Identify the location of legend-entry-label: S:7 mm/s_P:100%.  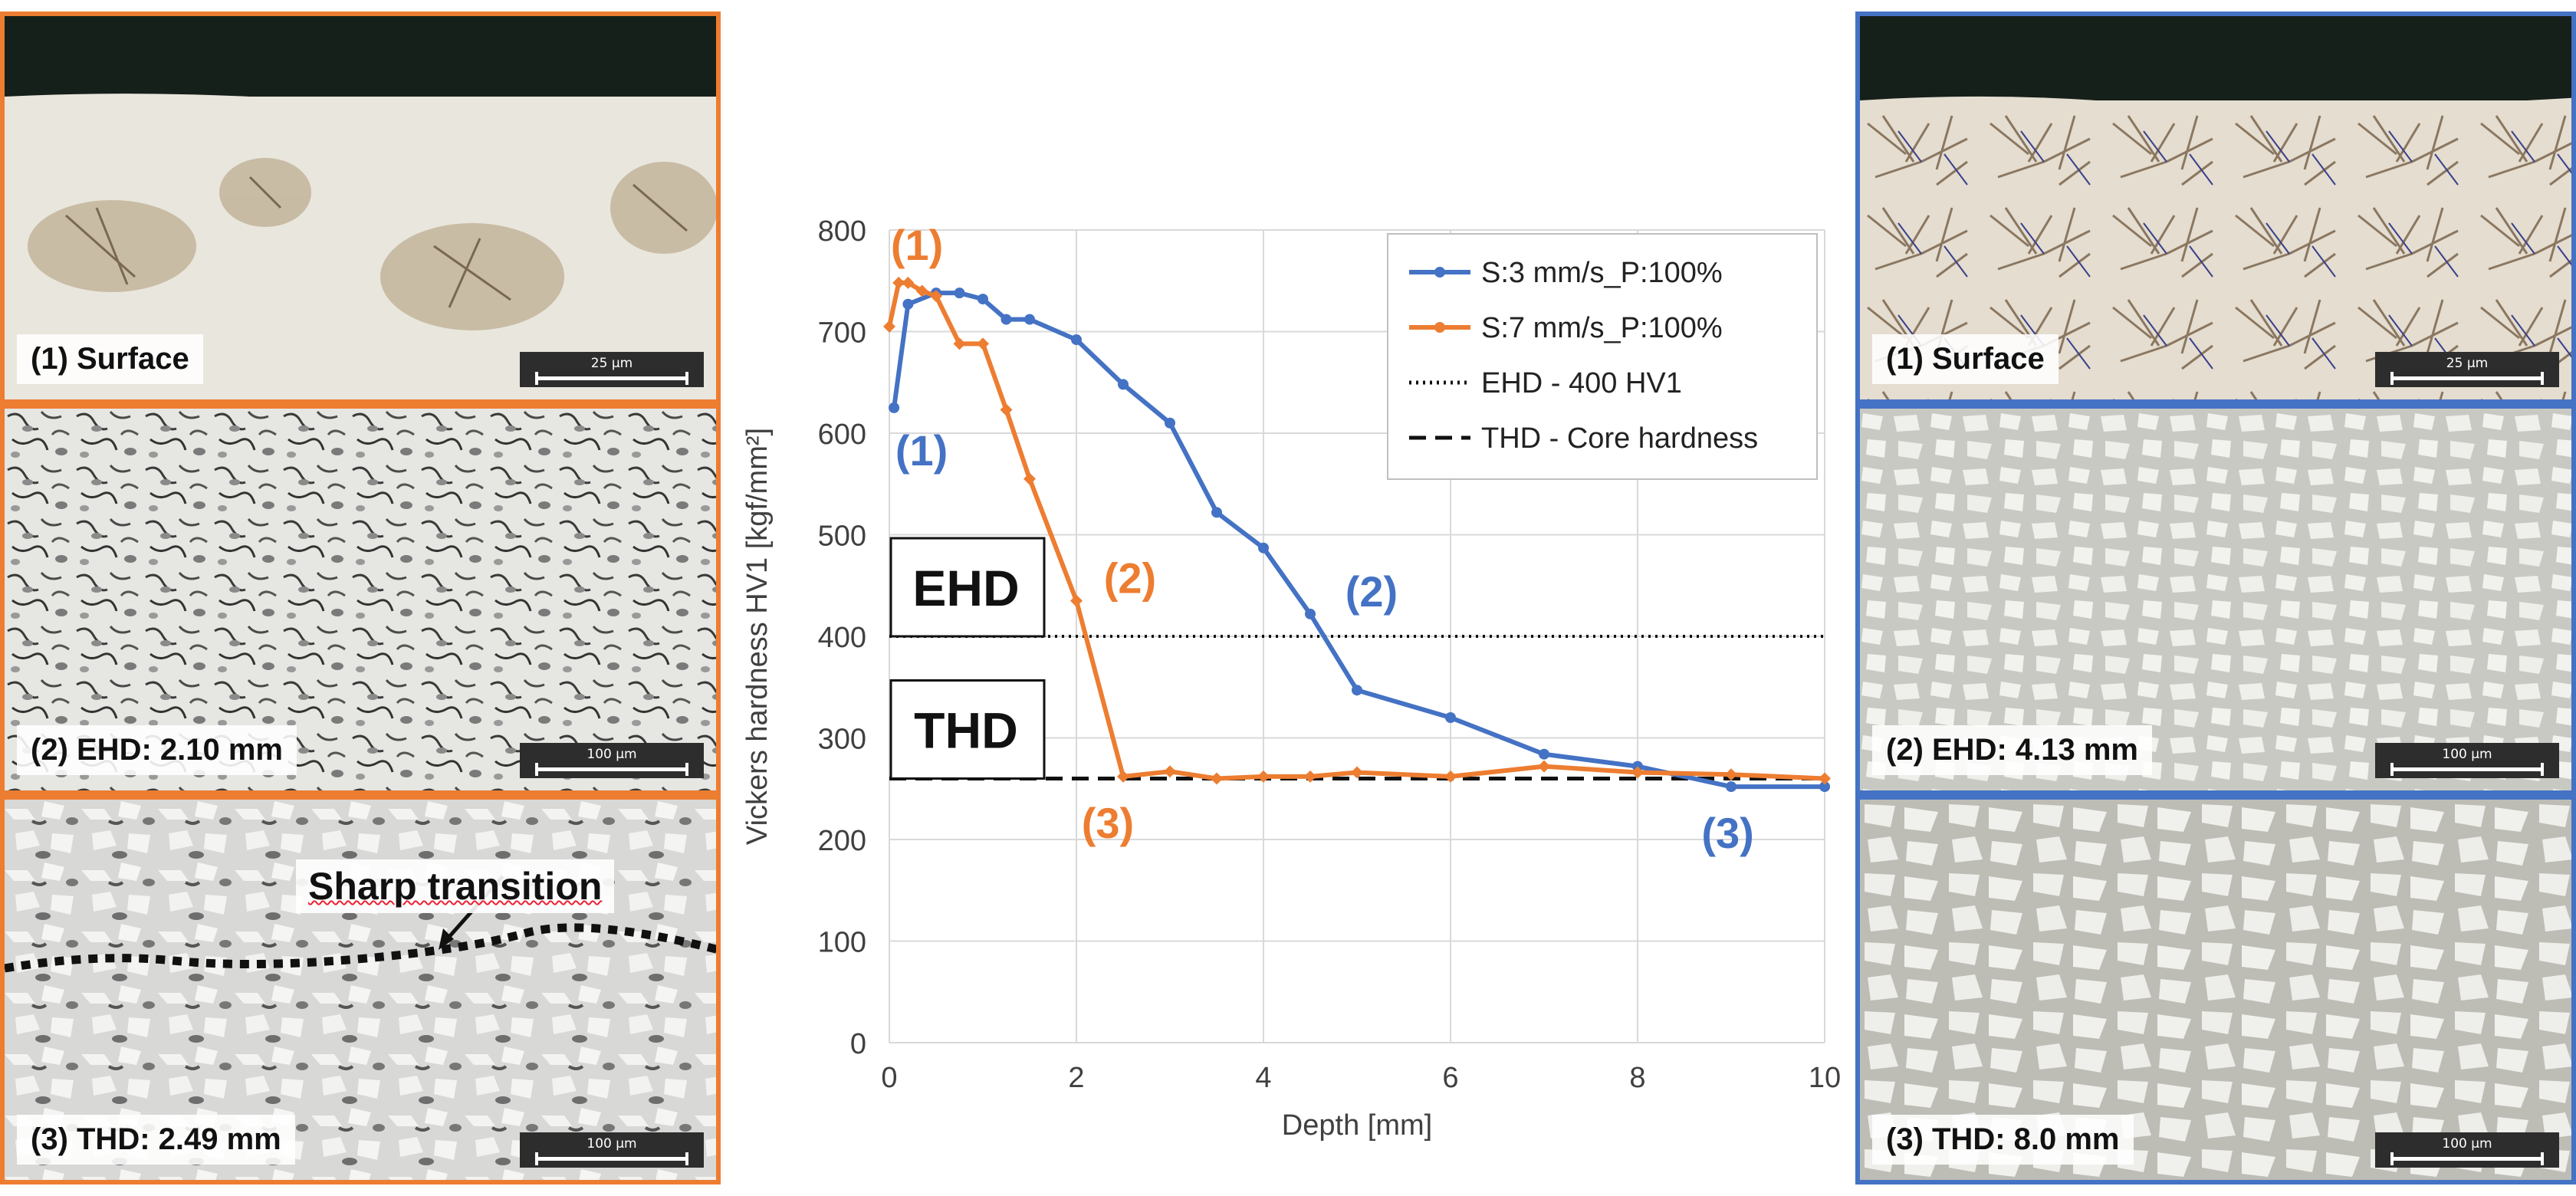
(1602, 328).